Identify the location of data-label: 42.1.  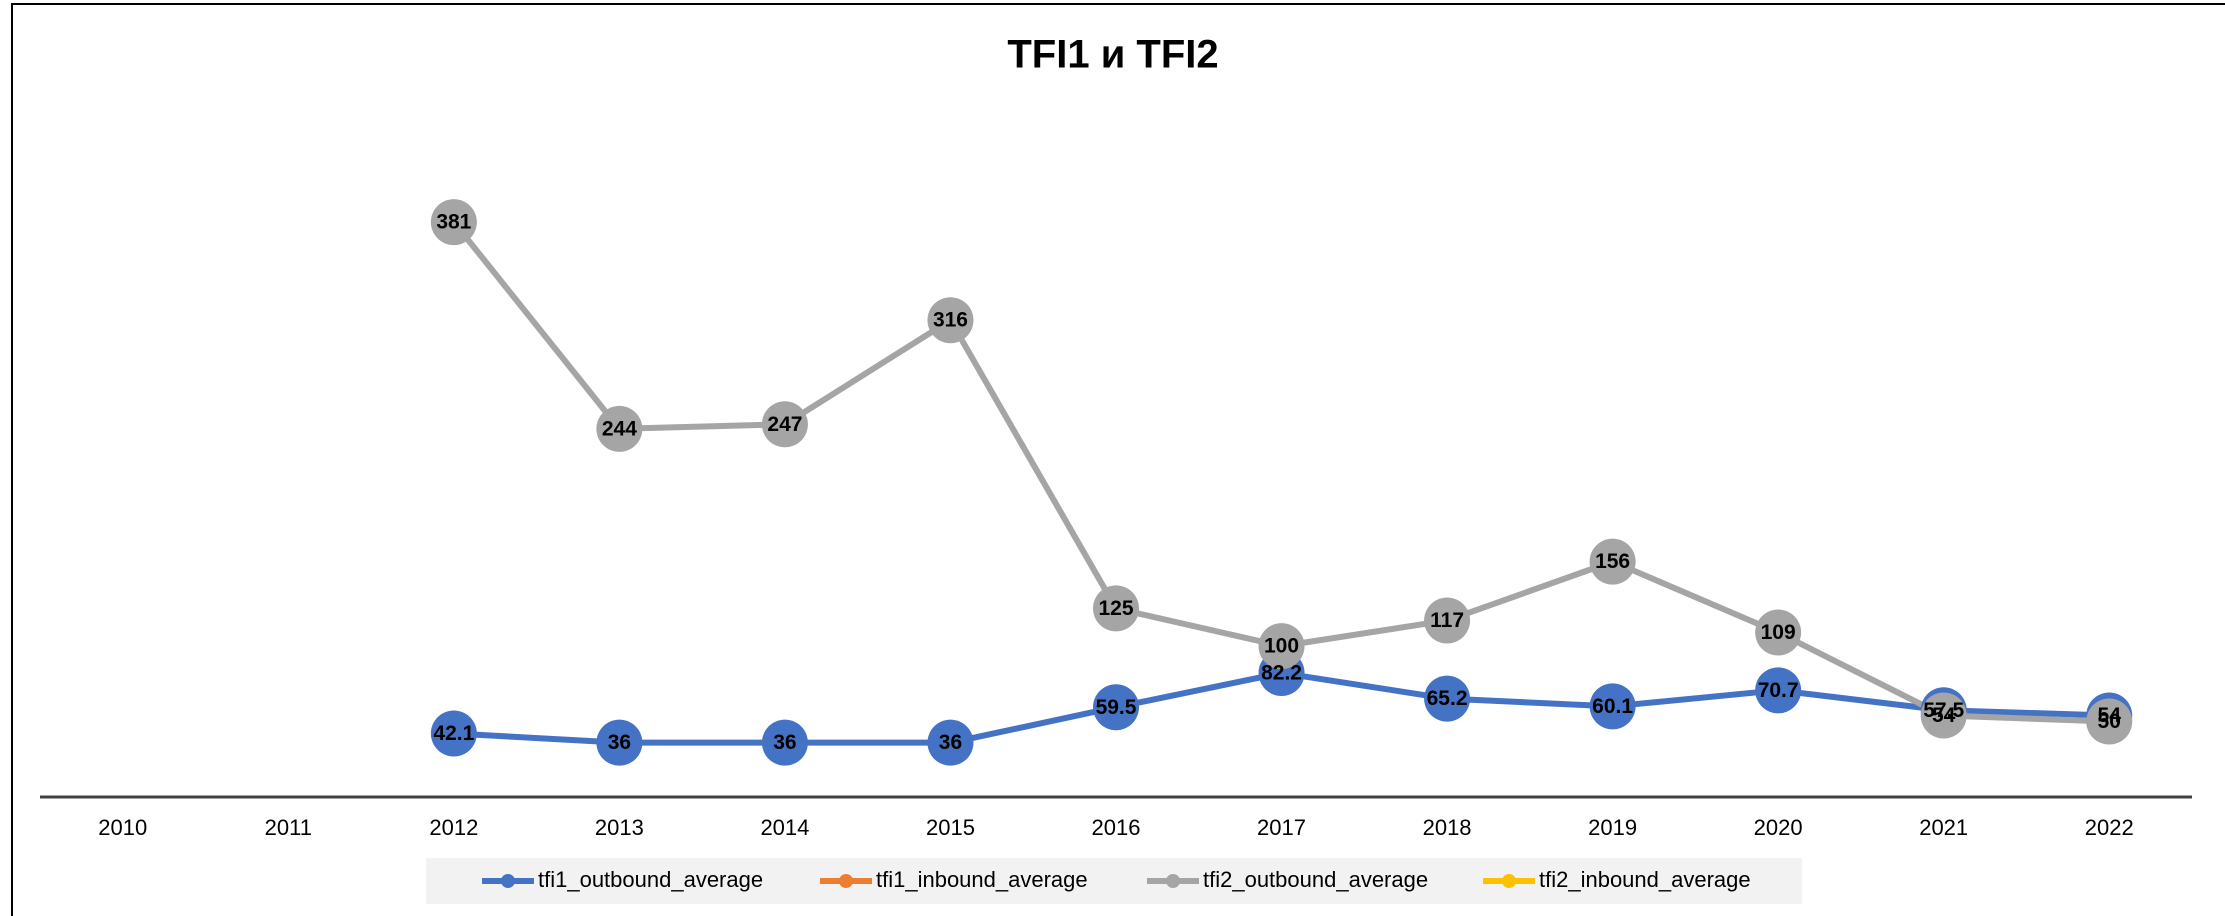
(453, 733).